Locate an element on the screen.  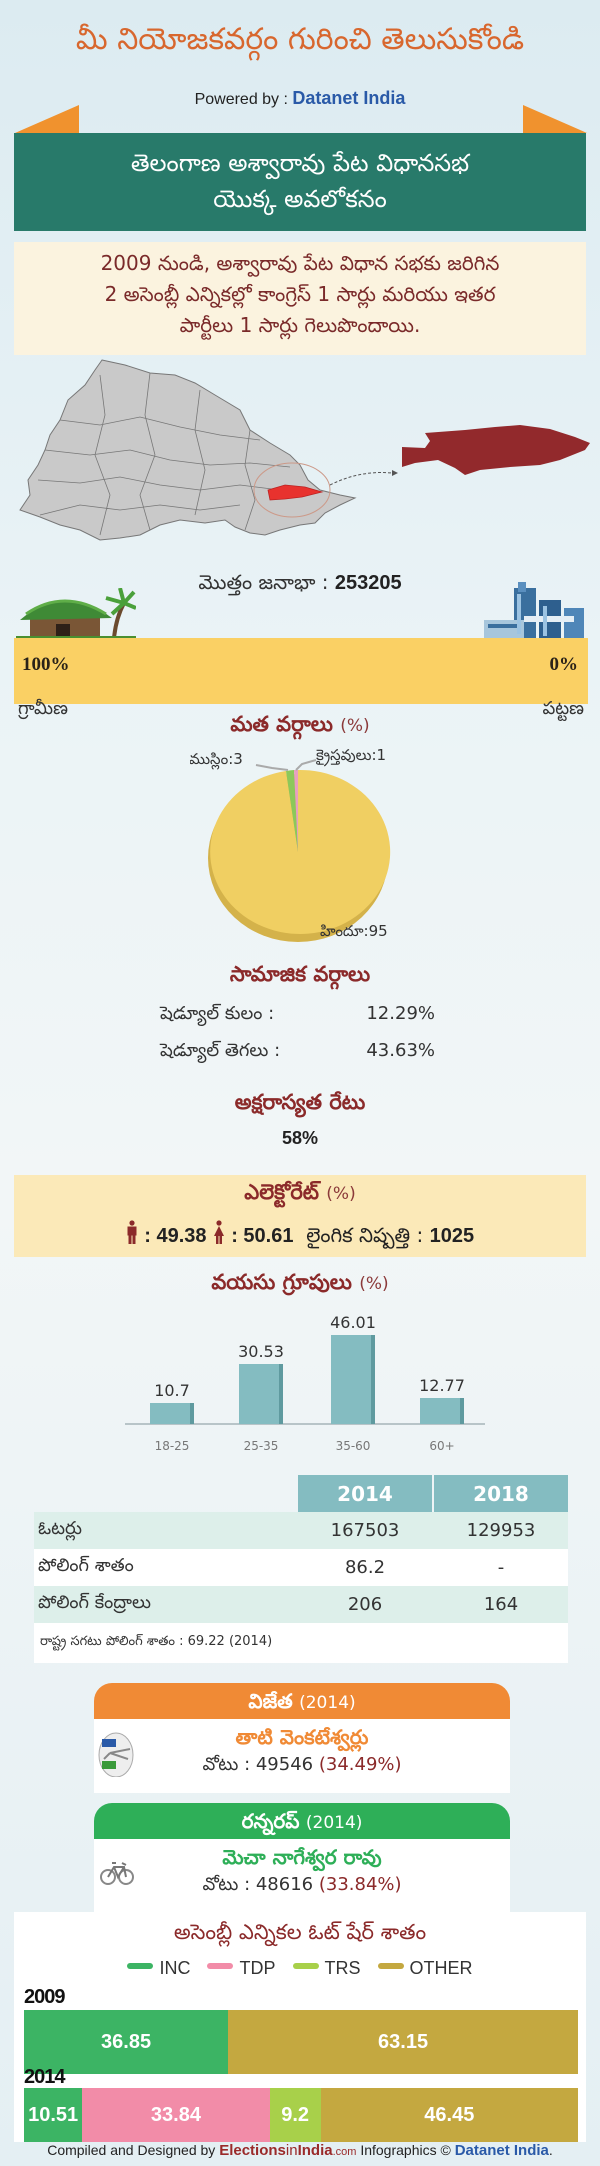
legend-label: OTHER is located at coordinates (441, 1968).